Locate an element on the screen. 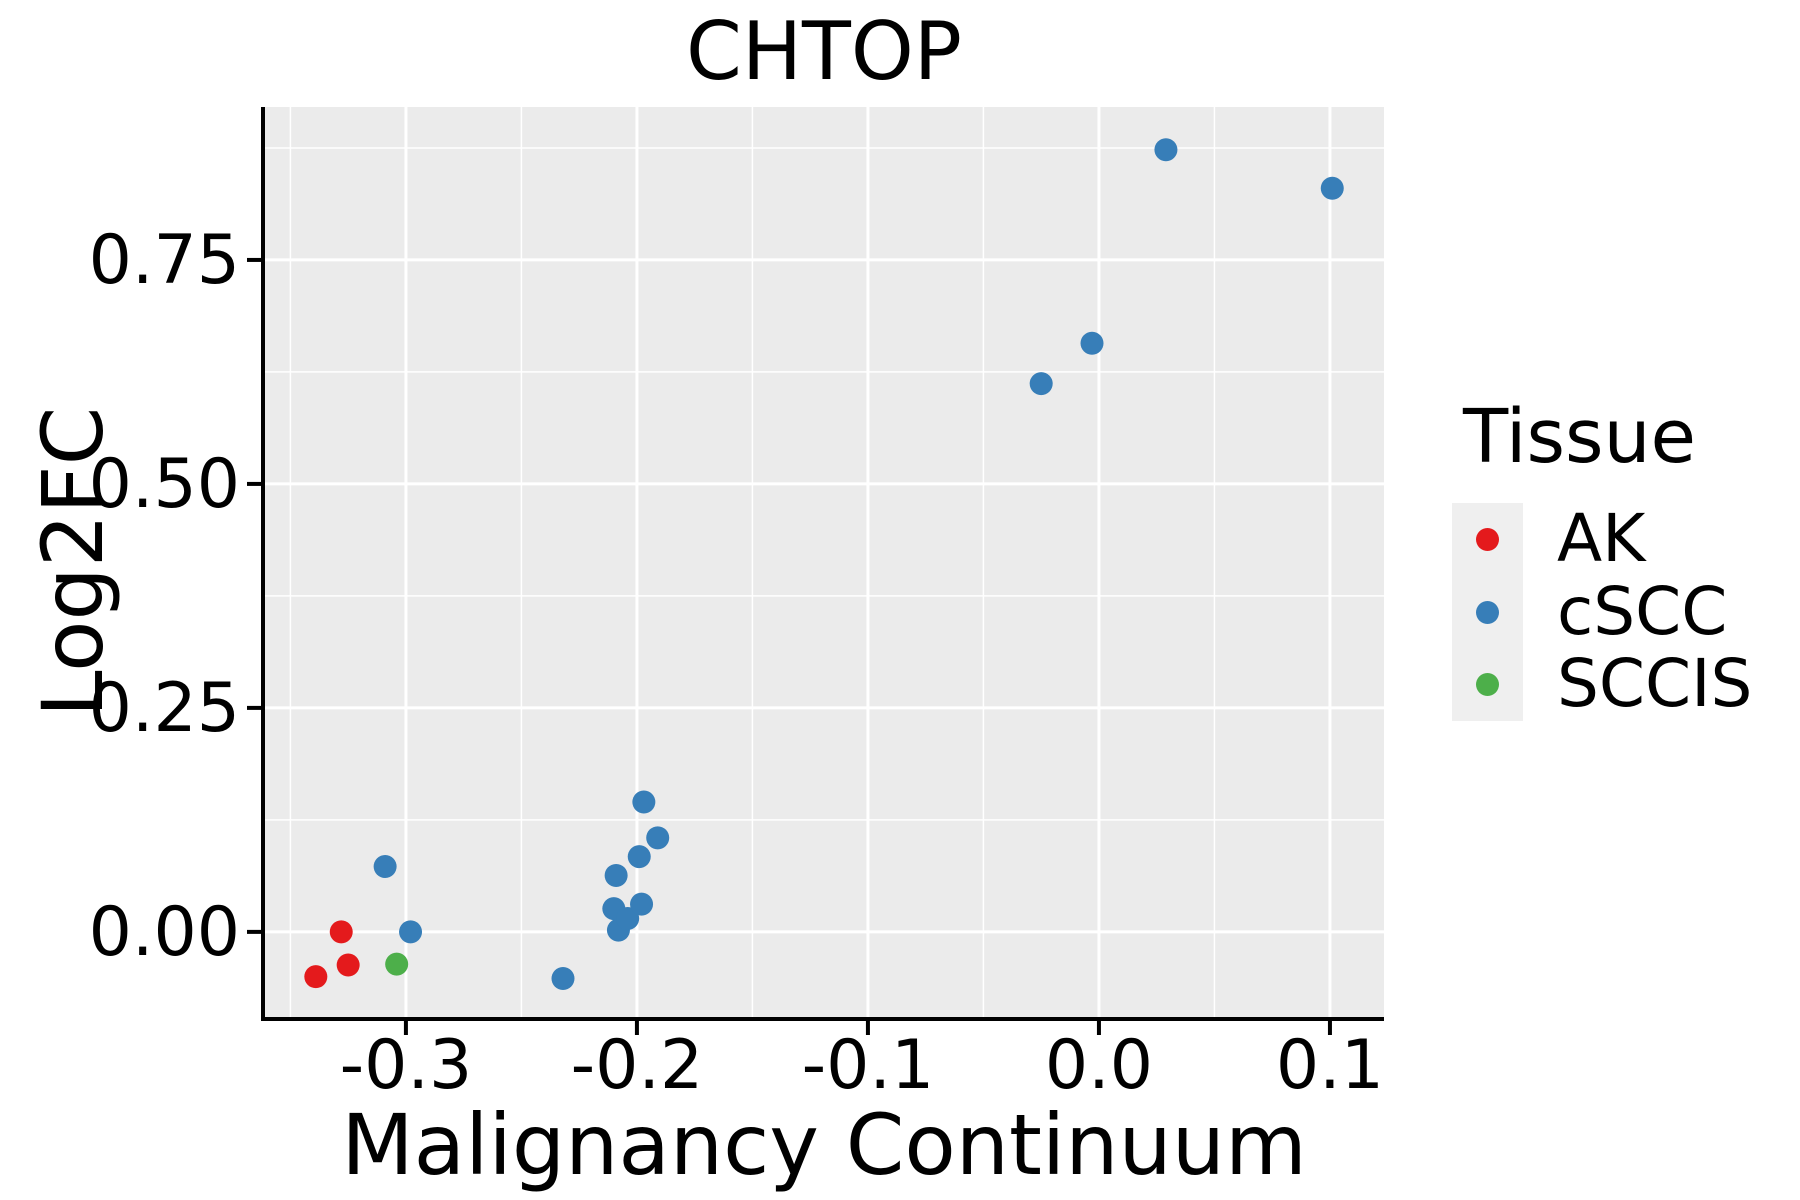 The height and width of the screenshot is (1200, 1800). y-tick-label: 0.00 is located at coordinates (164, 932).